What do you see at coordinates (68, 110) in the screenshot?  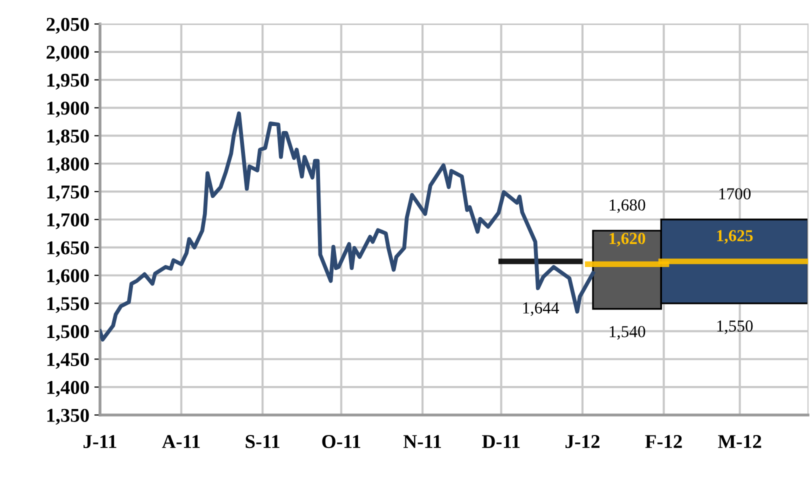 I see `y-tick-label: 1,900` at bounding box center [68, 110].